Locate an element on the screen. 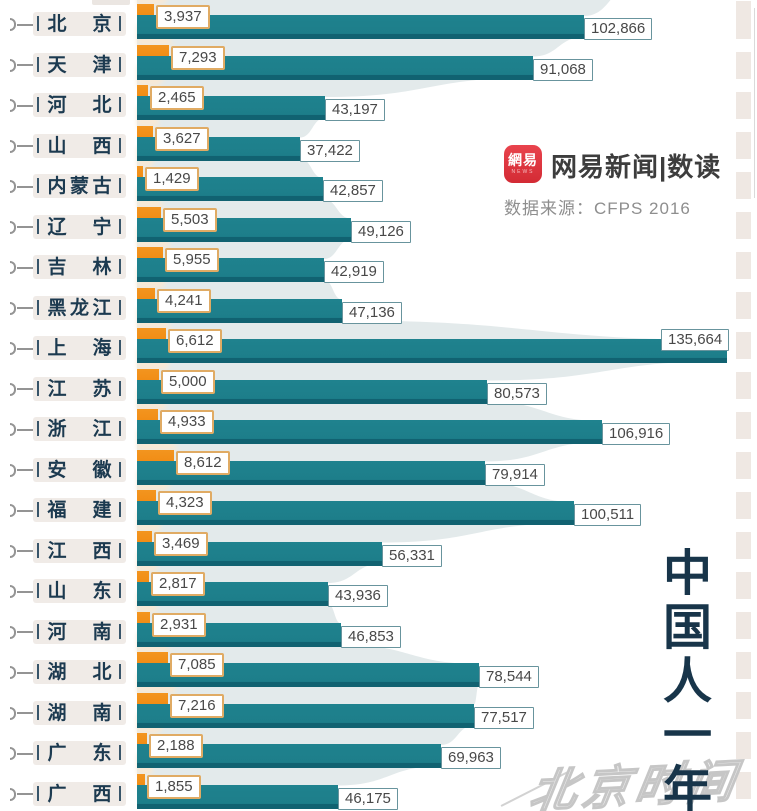 The height and width of the screenshot is (811, 757). province-name: 河南 is located at coordinates (79, 632).